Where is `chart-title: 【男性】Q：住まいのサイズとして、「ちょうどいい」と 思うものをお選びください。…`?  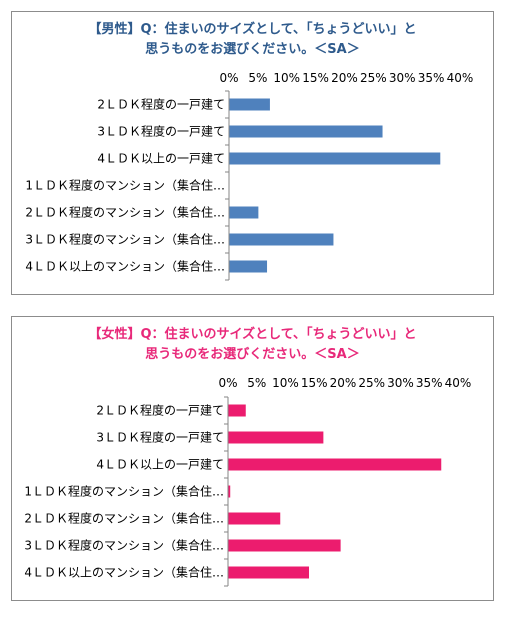 chart-title: 【男性】Q：住まいのサイズとして、「ちょうどいい」と 思うものをお選びください。… is located at coordinates (252, 40).